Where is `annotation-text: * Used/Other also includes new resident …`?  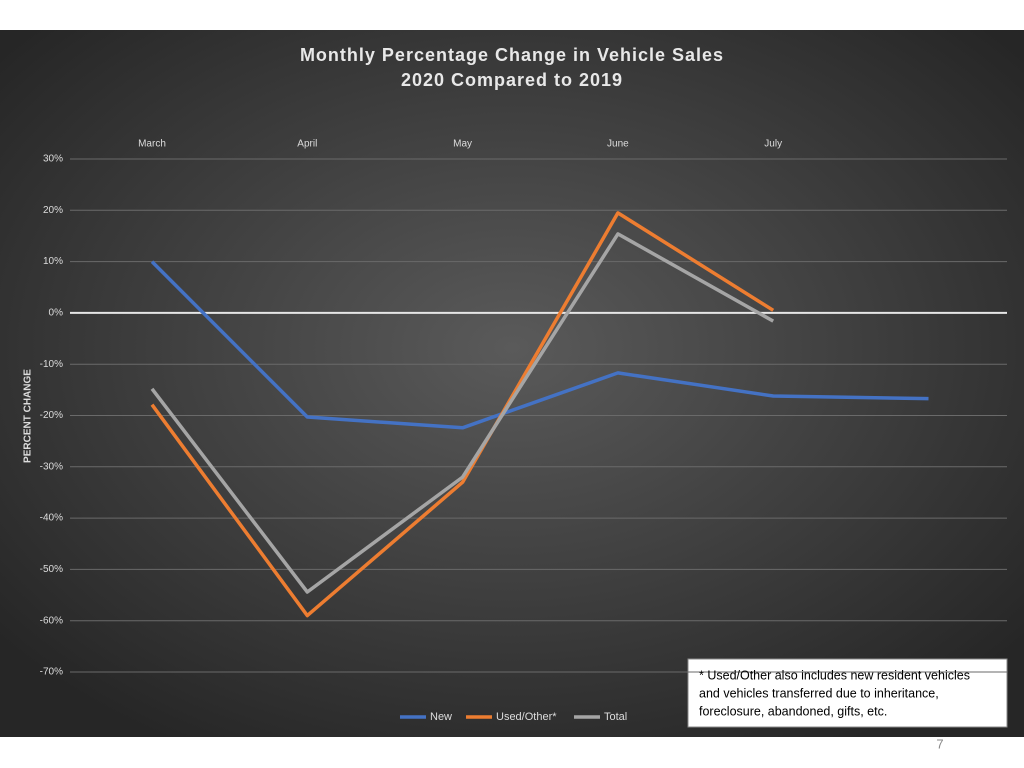
annotation-text: * Used/Other also includes new resident … is located at coordinates (834, 675).